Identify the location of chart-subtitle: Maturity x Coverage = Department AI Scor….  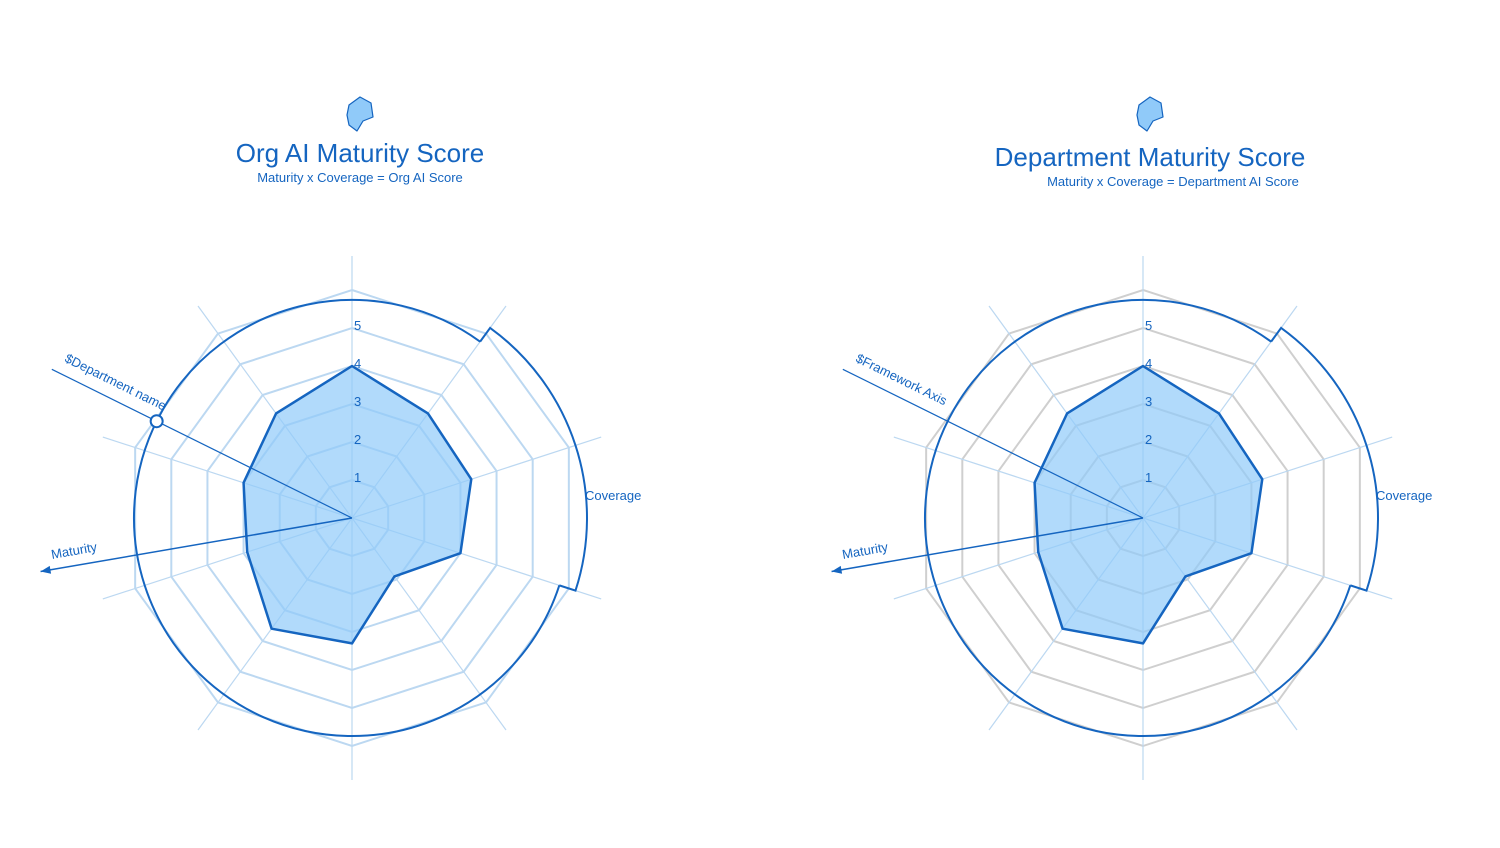
(1173, 181).